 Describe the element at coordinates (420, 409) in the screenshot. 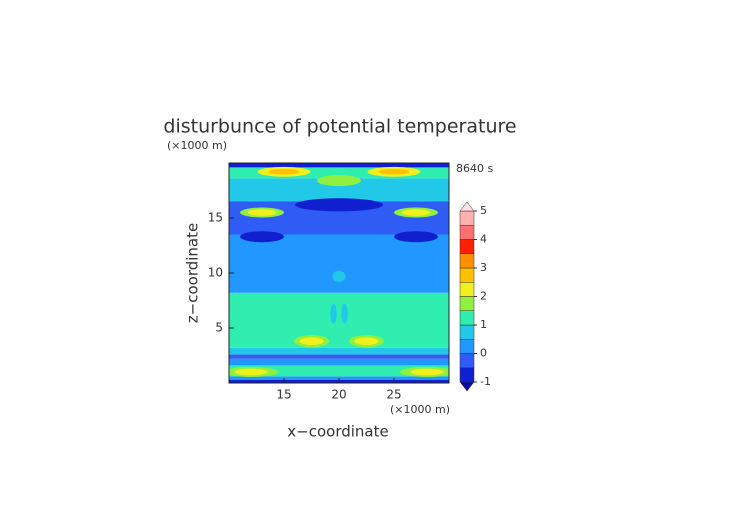

I see `x-unit: (×1000 m)` at that location.